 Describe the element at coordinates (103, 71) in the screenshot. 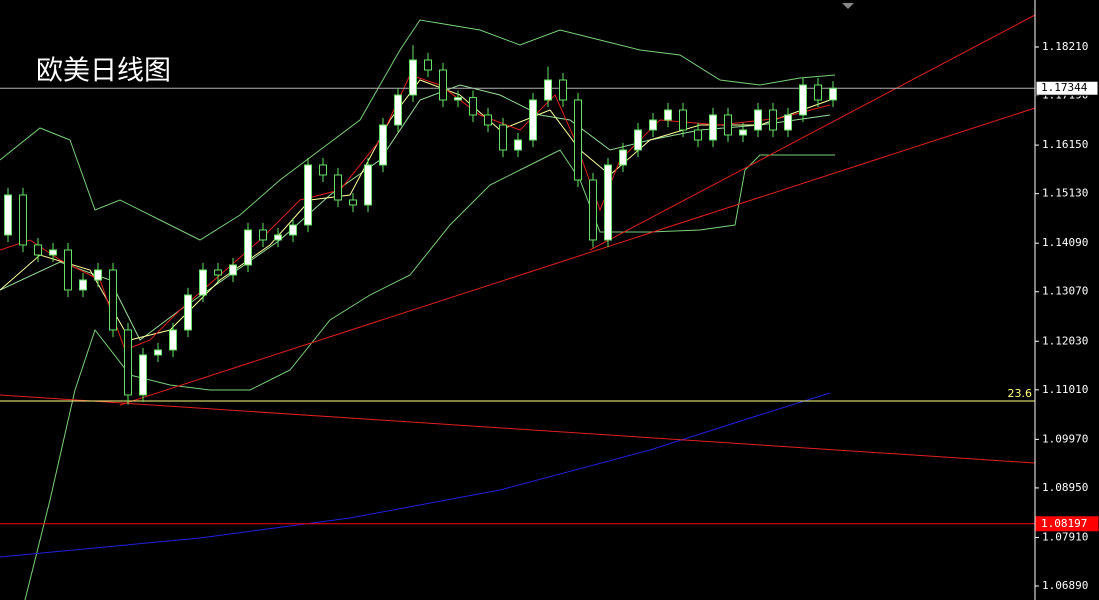

I see `chart-title: 欧美日线图` at that location.